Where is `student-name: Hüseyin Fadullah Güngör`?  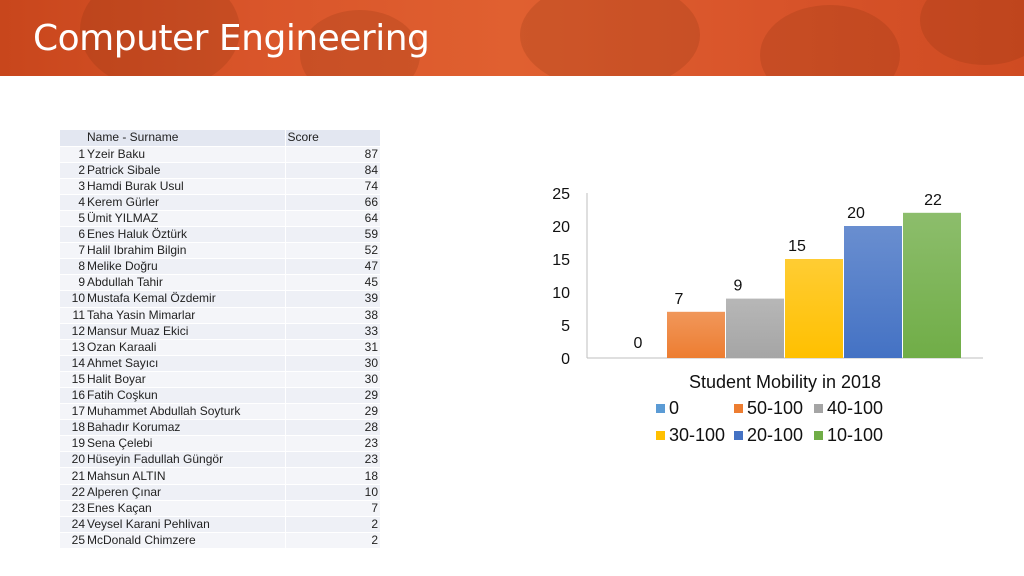
student-name: Hüseyin Fadullah Güngör is located at coordinates (185, 460).